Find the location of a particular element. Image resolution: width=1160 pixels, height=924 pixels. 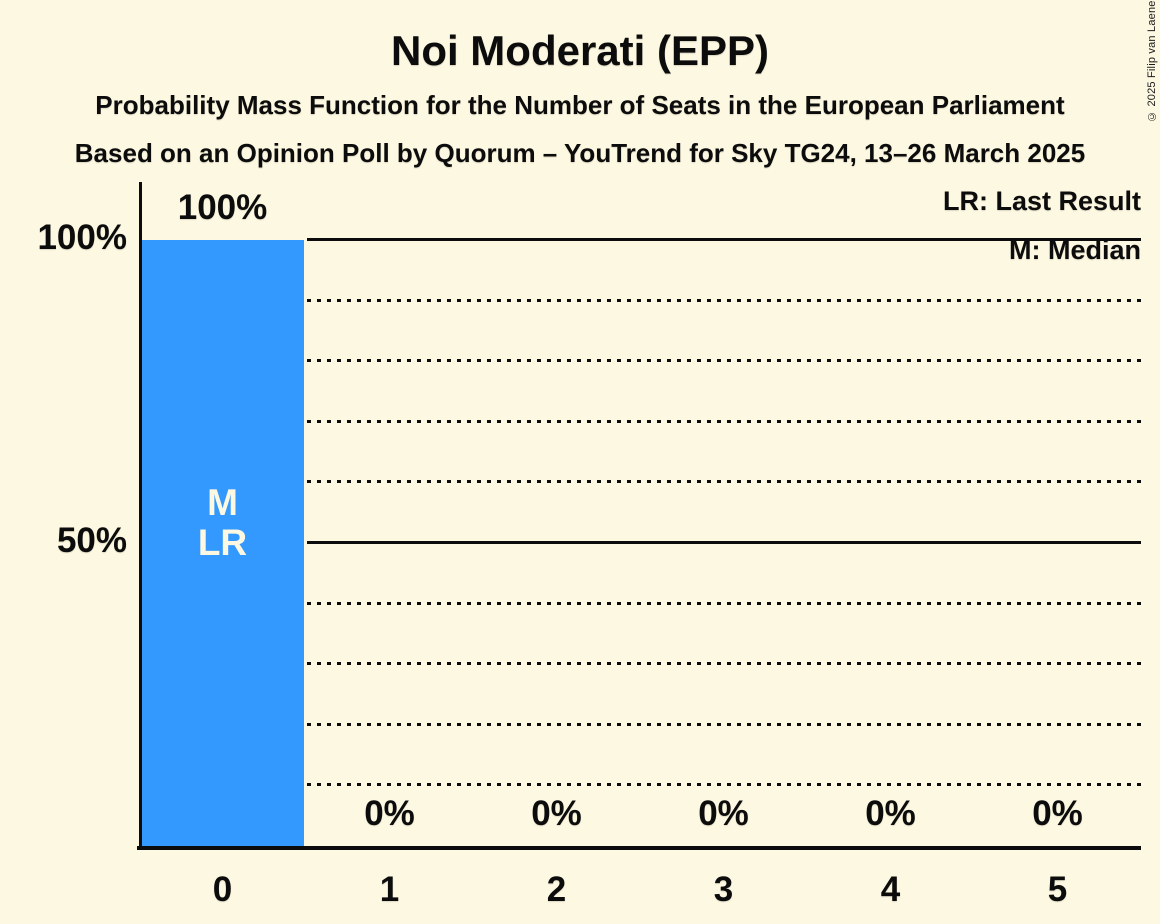

value-label-seats-4: 0% is located at coordinates (890, 813).